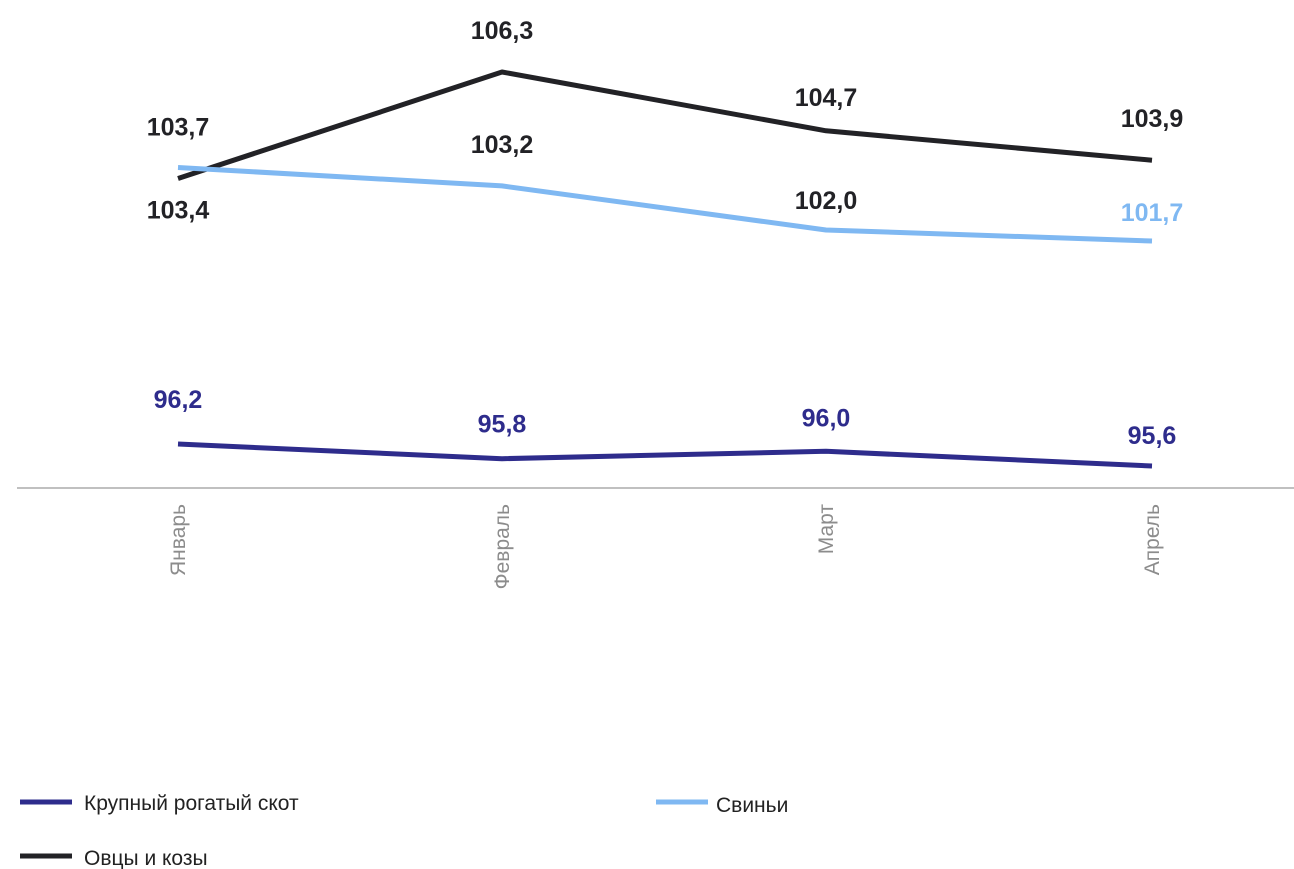  What do you see at coordinates (146, 858) in the screenshot?
I see `legend-label-sheep-goats: Овцы и козы` at bounding box center [146, 858].